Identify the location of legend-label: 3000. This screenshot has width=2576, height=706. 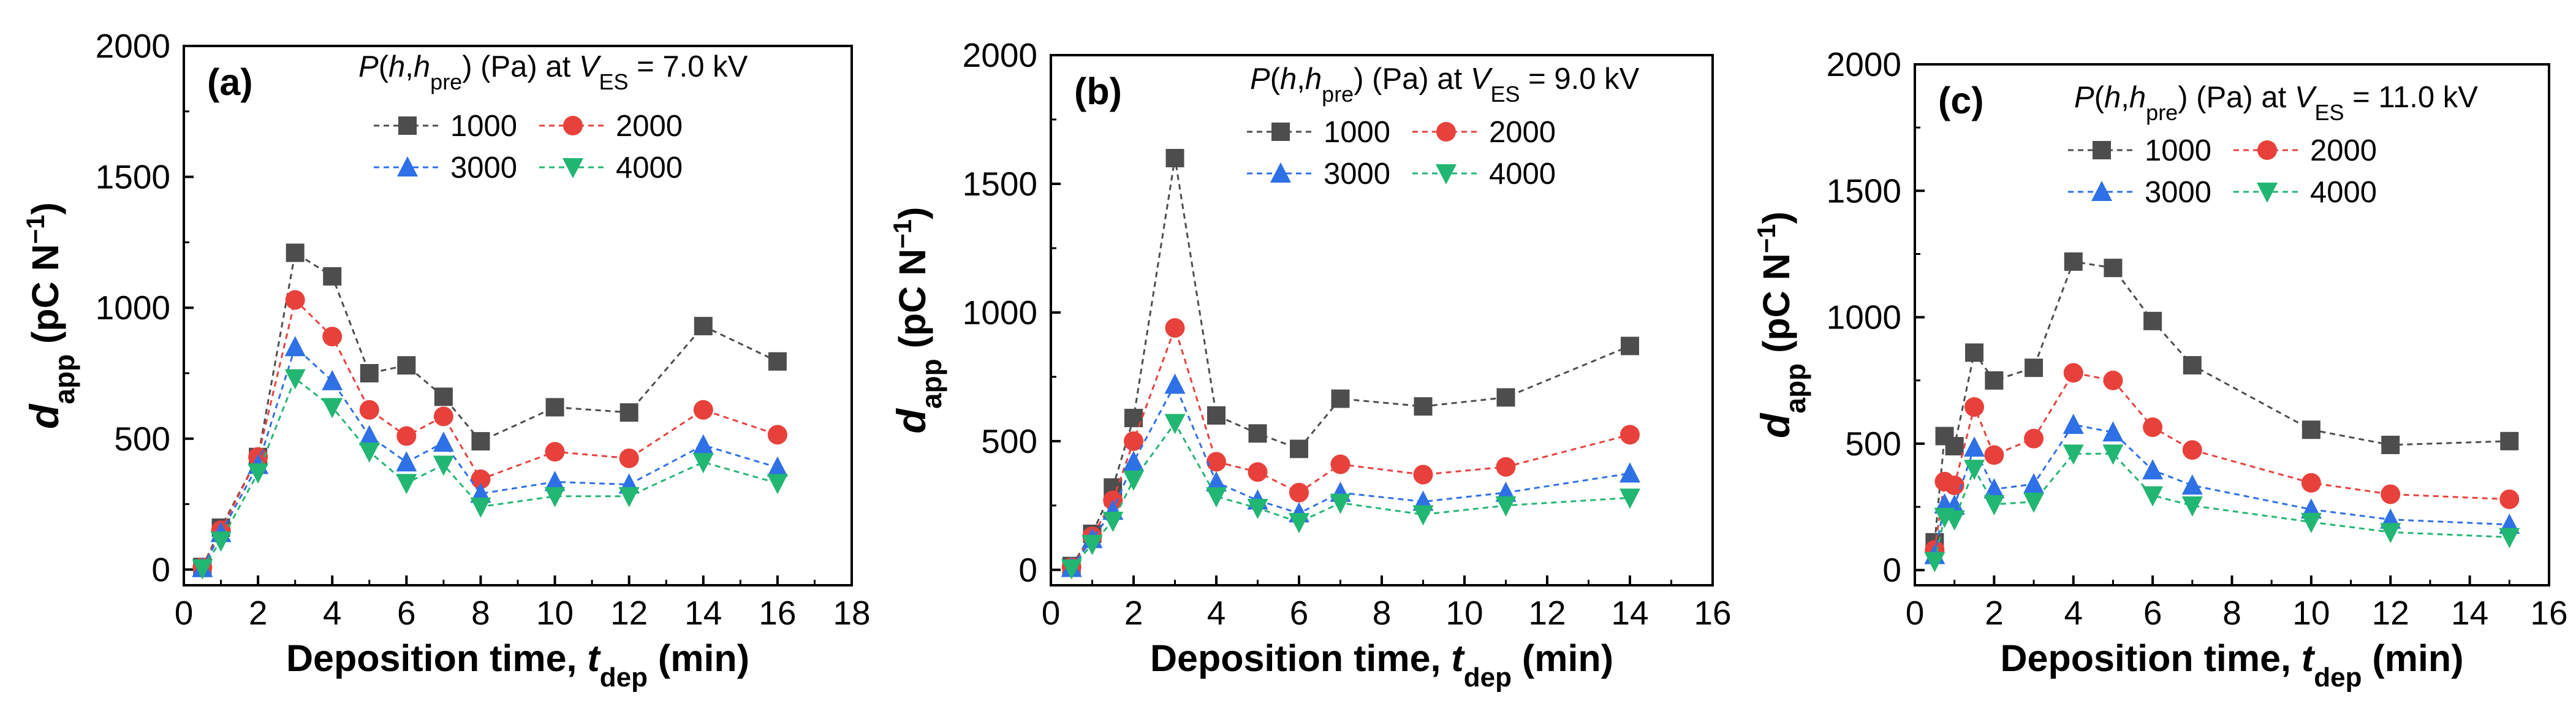
(483, 167).